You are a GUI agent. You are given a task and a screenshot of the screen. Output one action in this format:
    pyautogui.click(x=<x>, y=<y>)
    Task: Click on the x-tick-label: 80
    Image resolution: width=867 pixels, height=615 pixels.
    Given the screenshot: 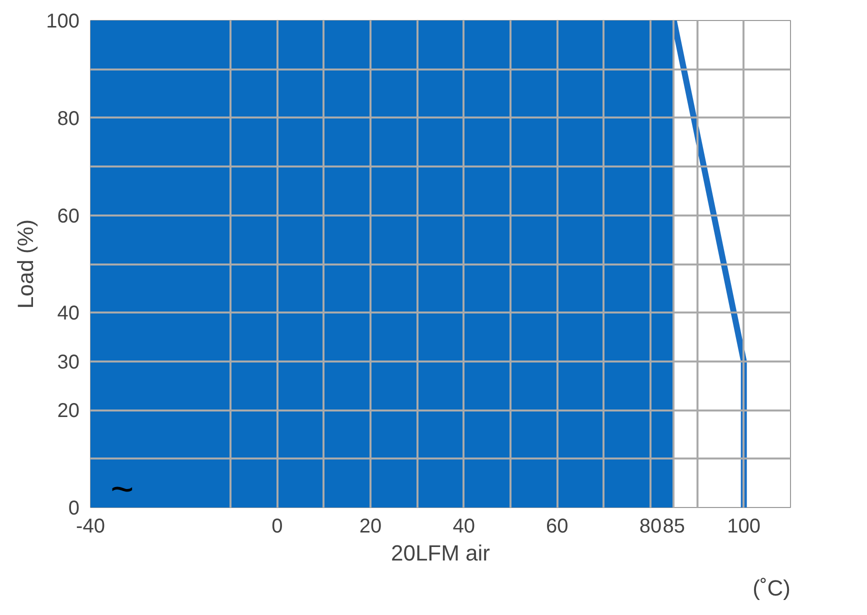 What is the action you would take?
    pyautogui.click(x=650, y=527)
    